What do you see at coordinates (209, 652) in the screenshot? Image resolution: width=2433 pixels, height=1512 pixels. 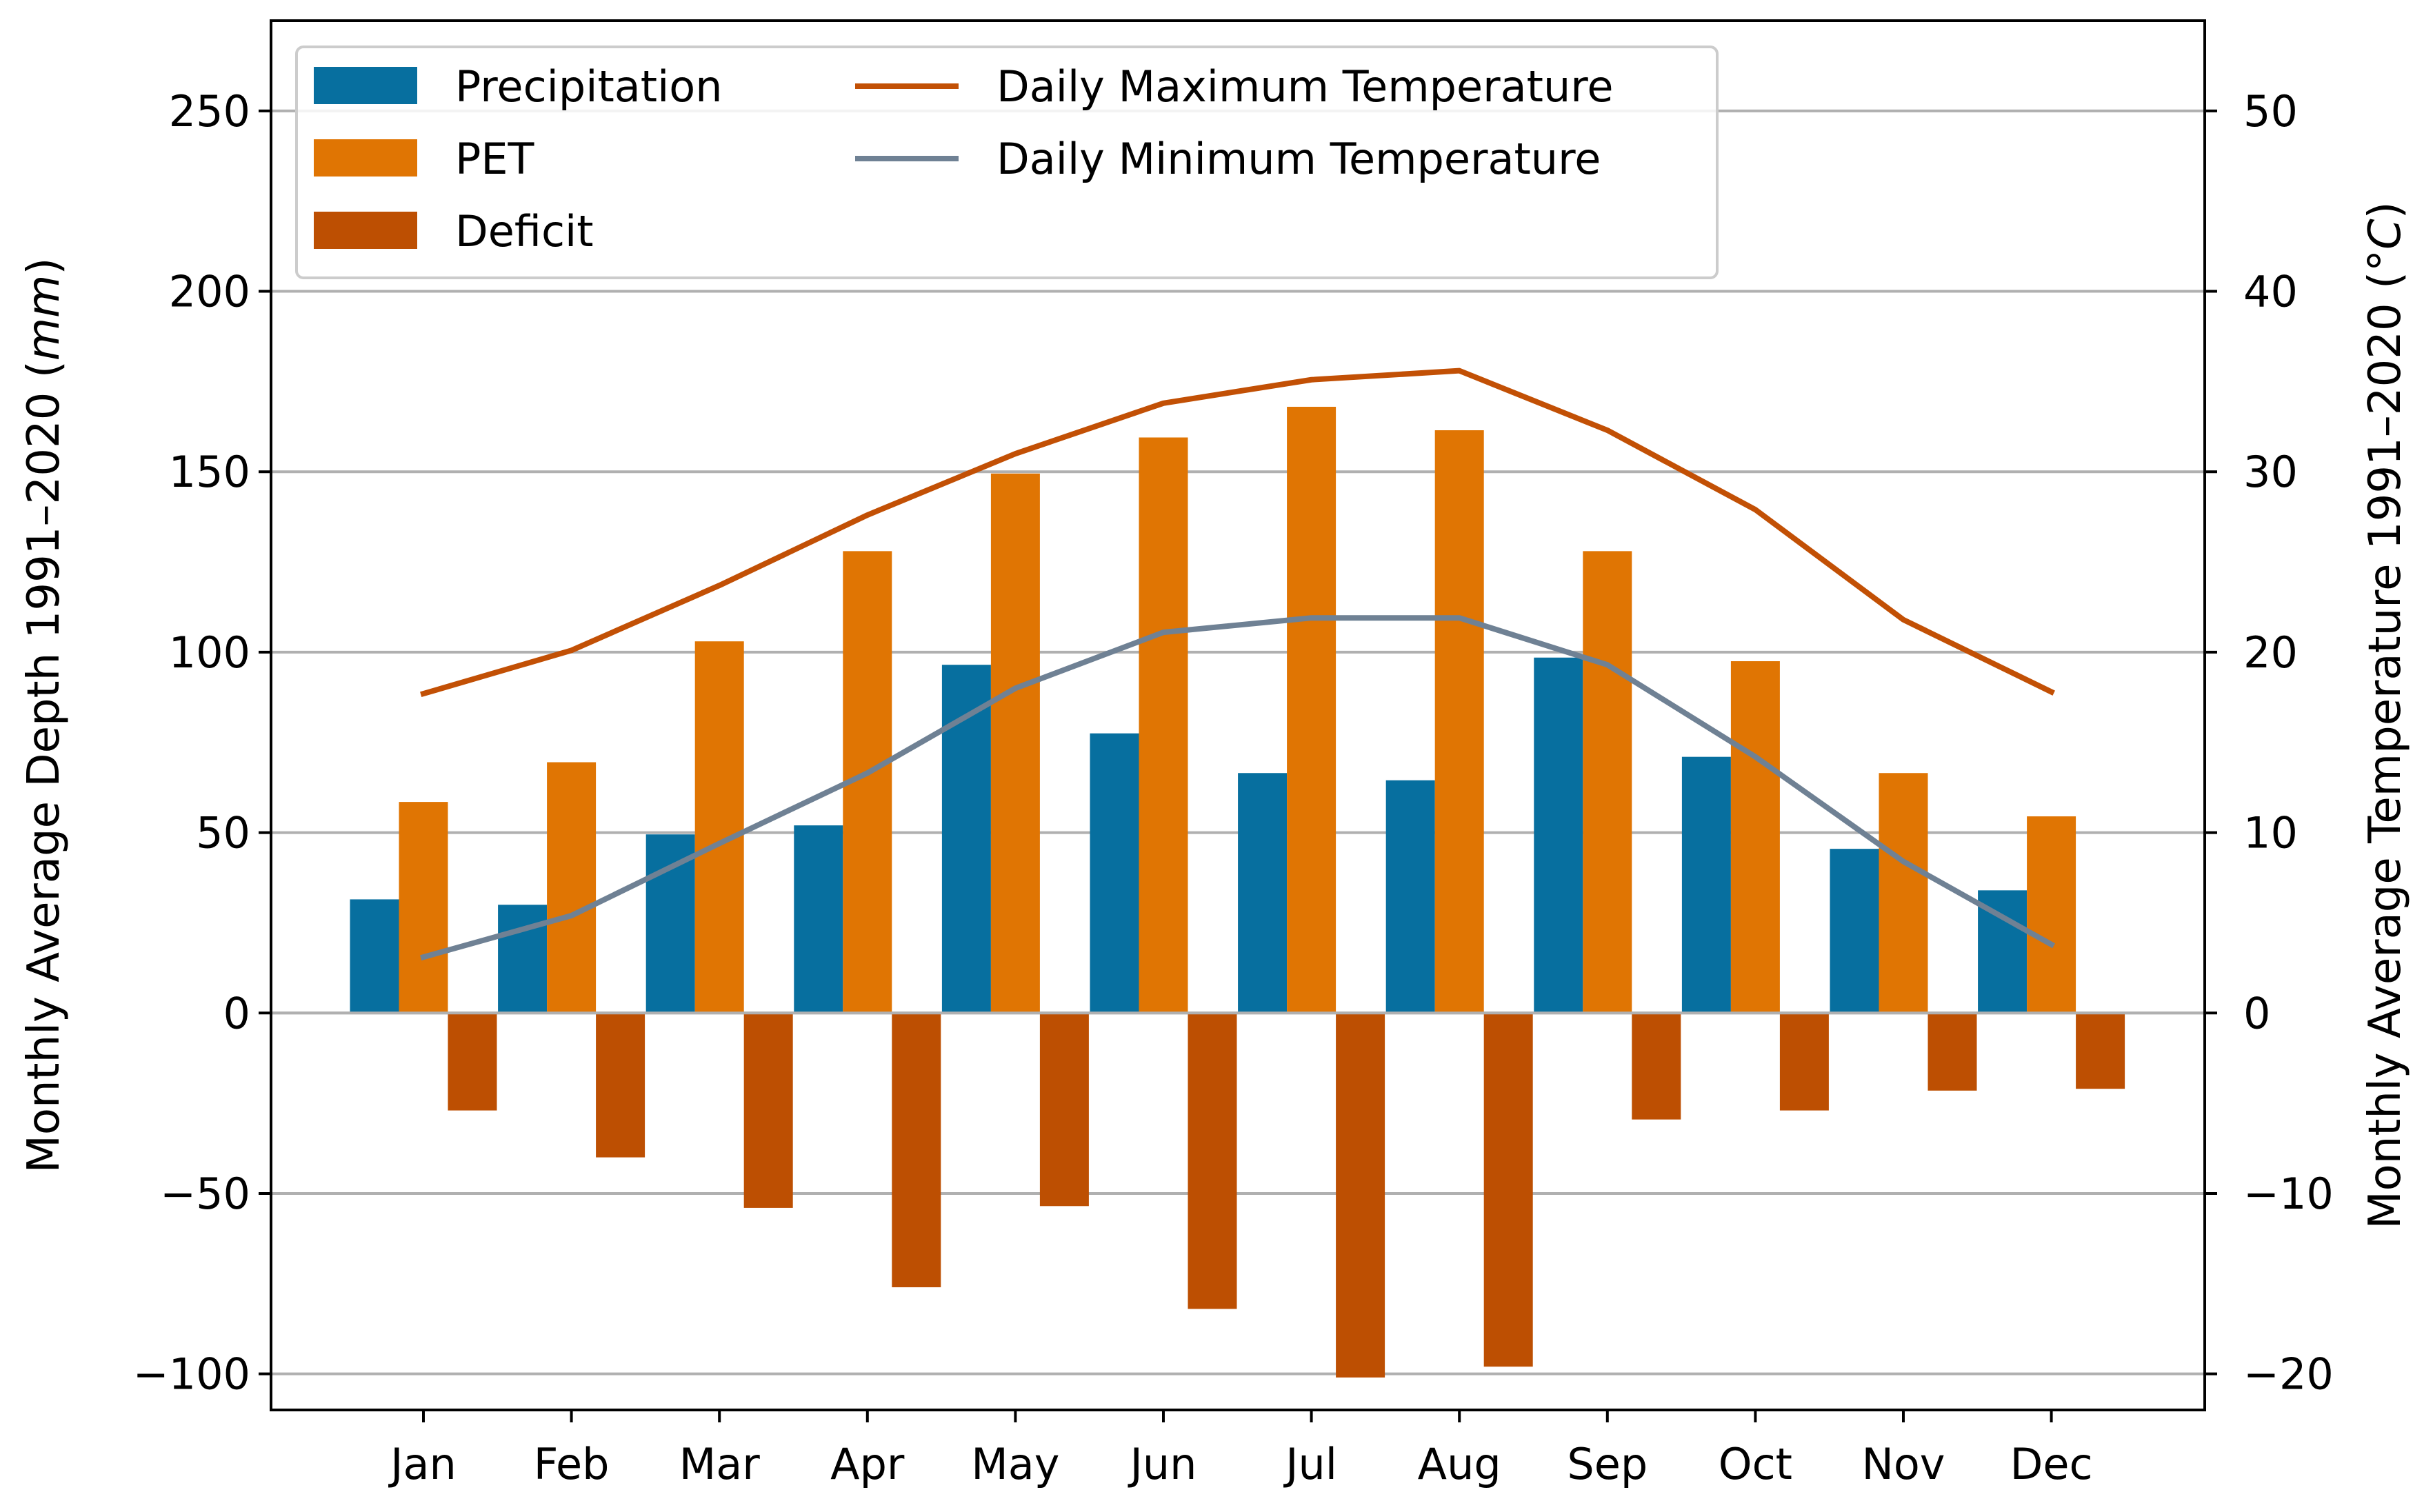 I see `y-tick-label: 100` at bounding box center [209, 652].